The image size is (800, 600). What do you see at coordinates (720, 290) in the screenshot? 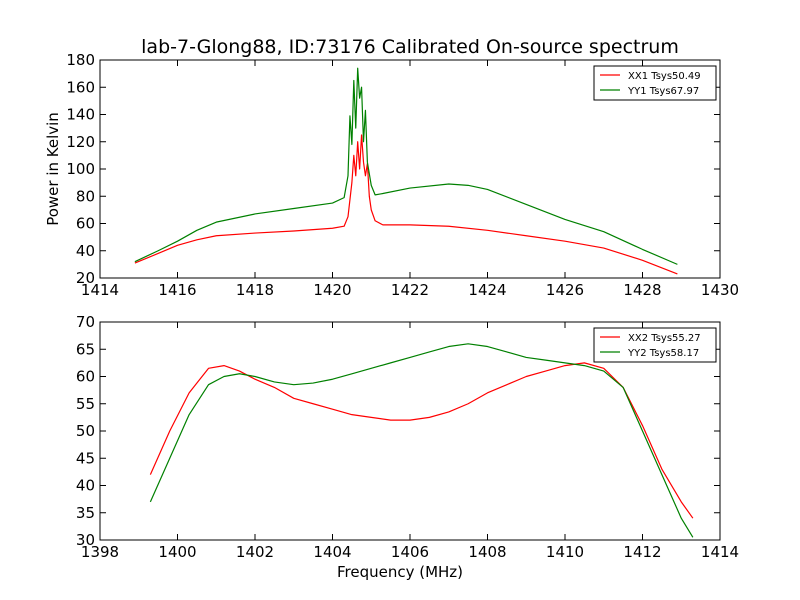
I see `x-tick-label: 1430` at bounding box center [720, 290].